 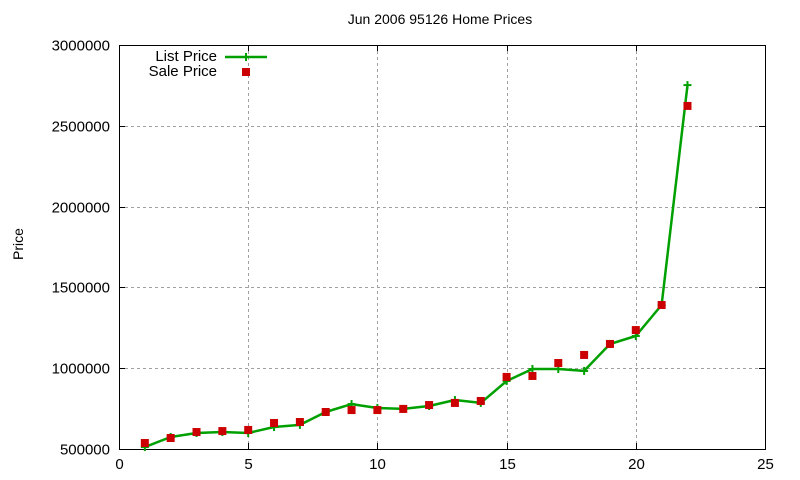 I want to click on x-tick-label: 5, so click(x=248, y=464).